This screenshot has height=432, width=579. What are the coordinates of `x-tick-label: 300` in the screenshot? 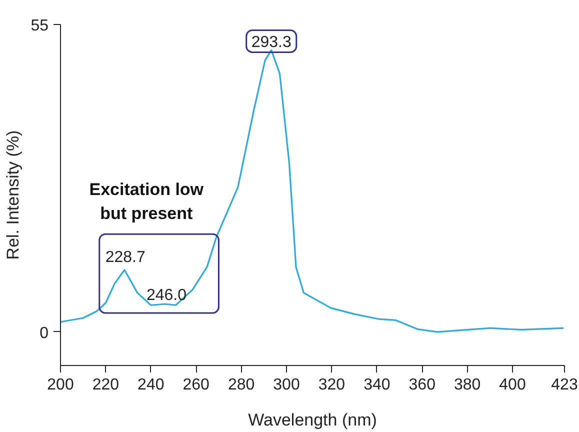 It's located at (286, 385).